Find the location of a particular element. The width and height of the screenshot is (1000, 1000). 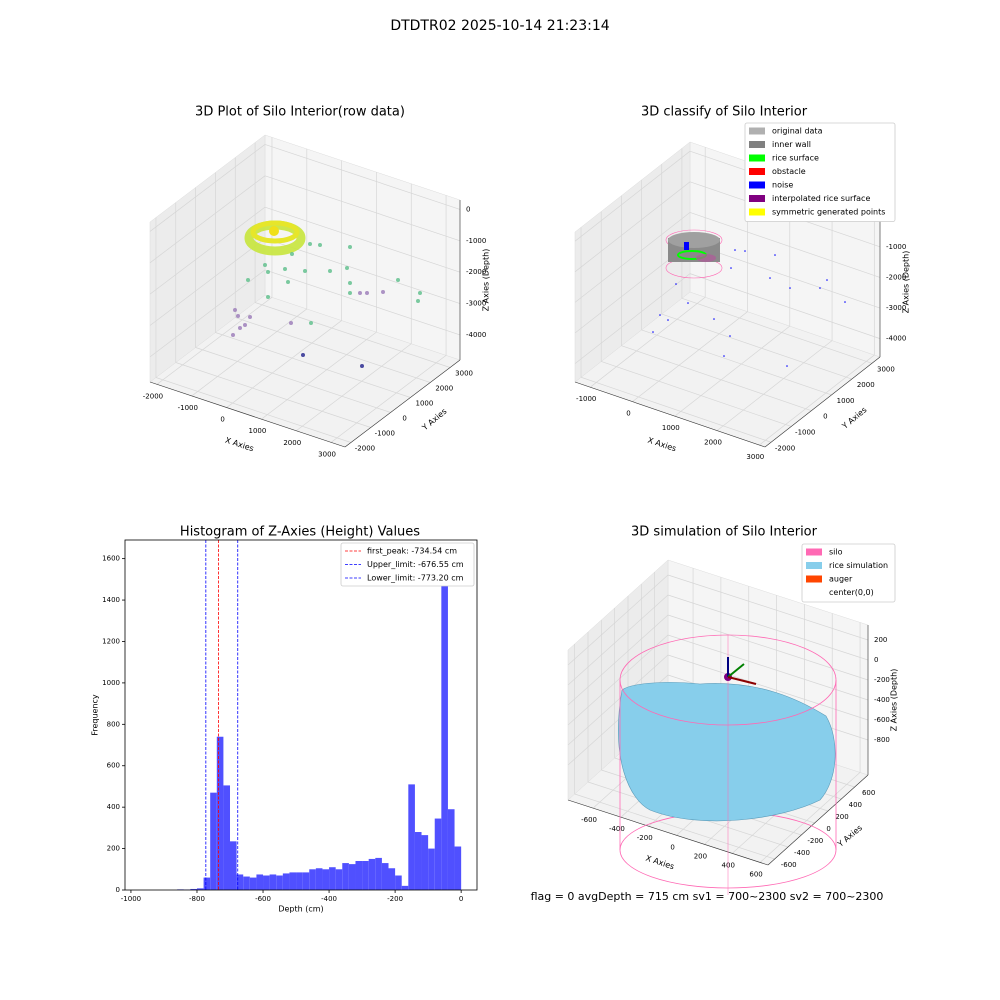

x-tick-label: 3000 is located at coordinates (755, 457).